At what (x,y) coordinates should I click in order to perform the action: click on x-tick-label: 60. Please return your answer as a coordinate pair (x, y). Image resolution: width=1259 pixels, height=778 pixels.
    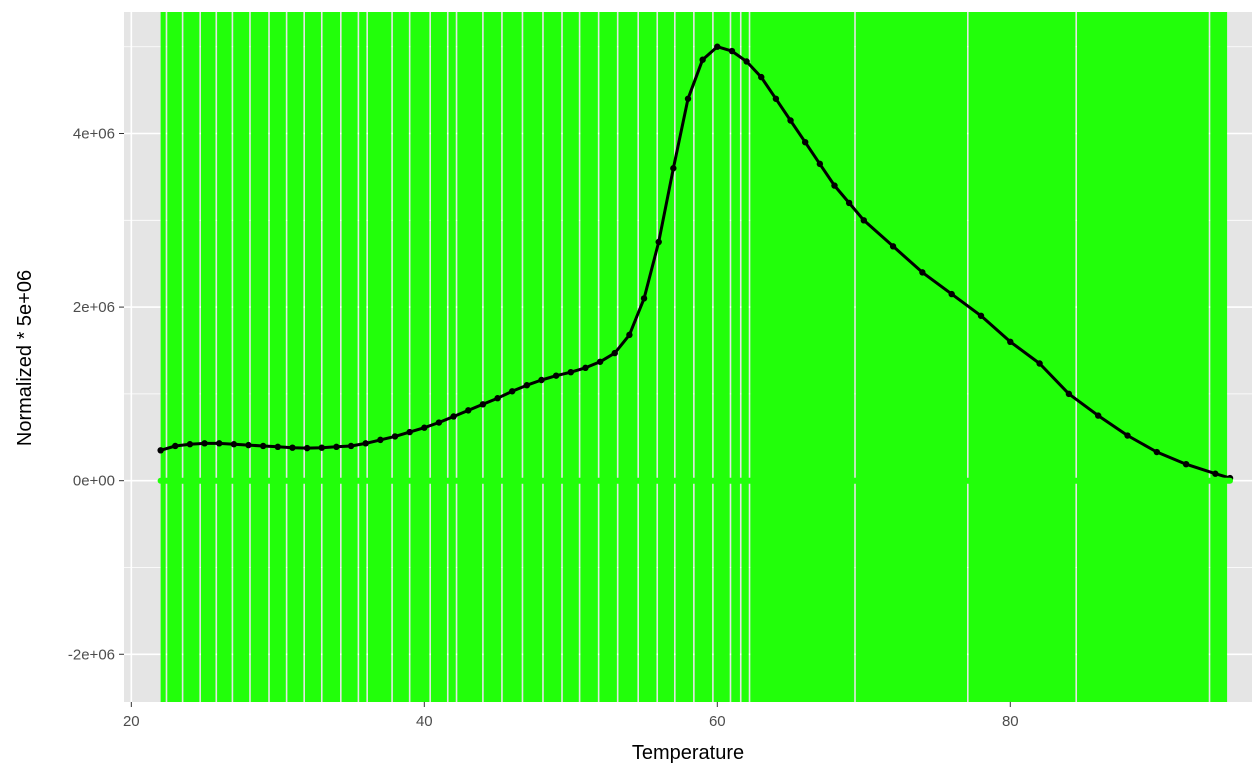
    Looking at the image, I should click on (717, 721).